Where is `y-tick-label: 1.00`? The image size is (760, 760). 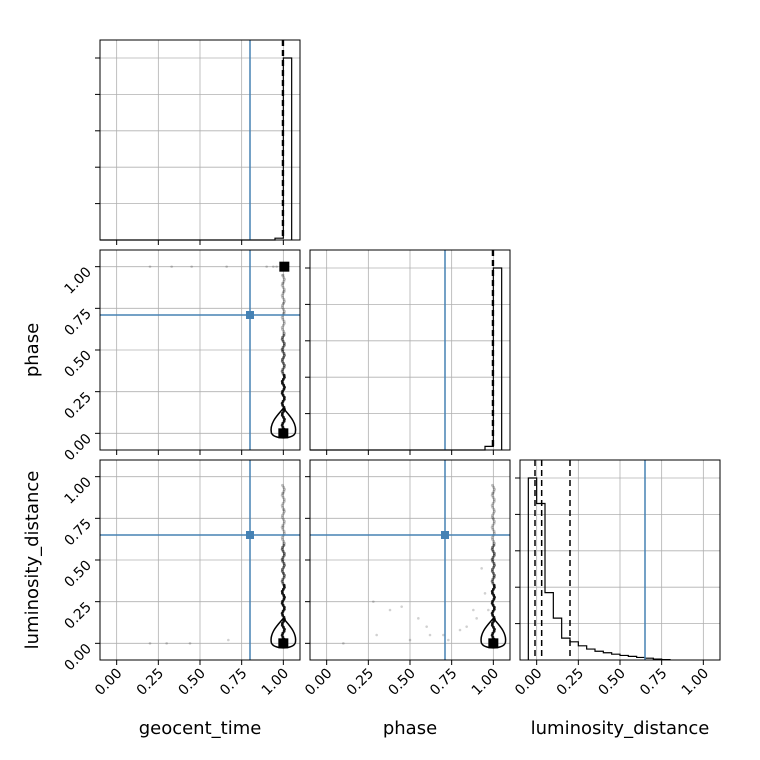
y-tick-label: 1.00 is located at coordinates (77, 490).